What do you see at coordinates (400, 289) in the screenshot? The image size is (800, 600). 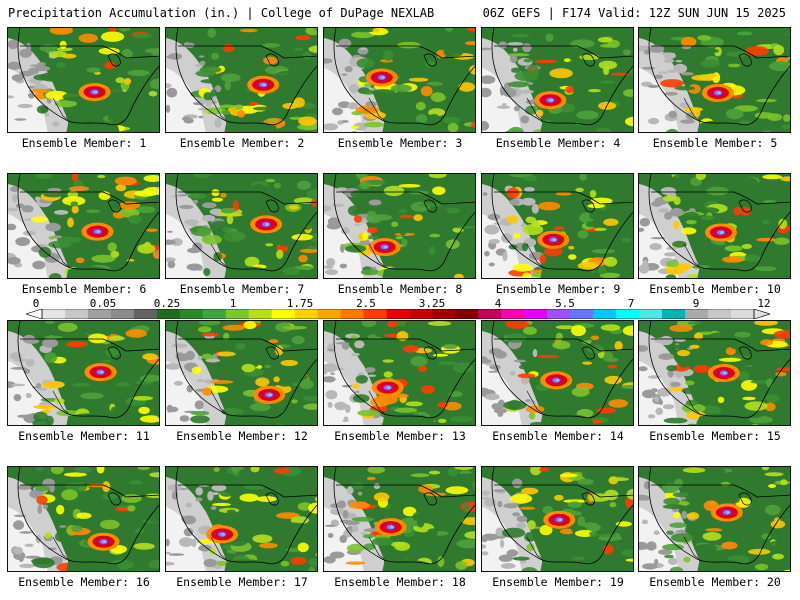 I see `ensemble-member-label: Ensemble Member: 8` at bounding box center [400, 289].